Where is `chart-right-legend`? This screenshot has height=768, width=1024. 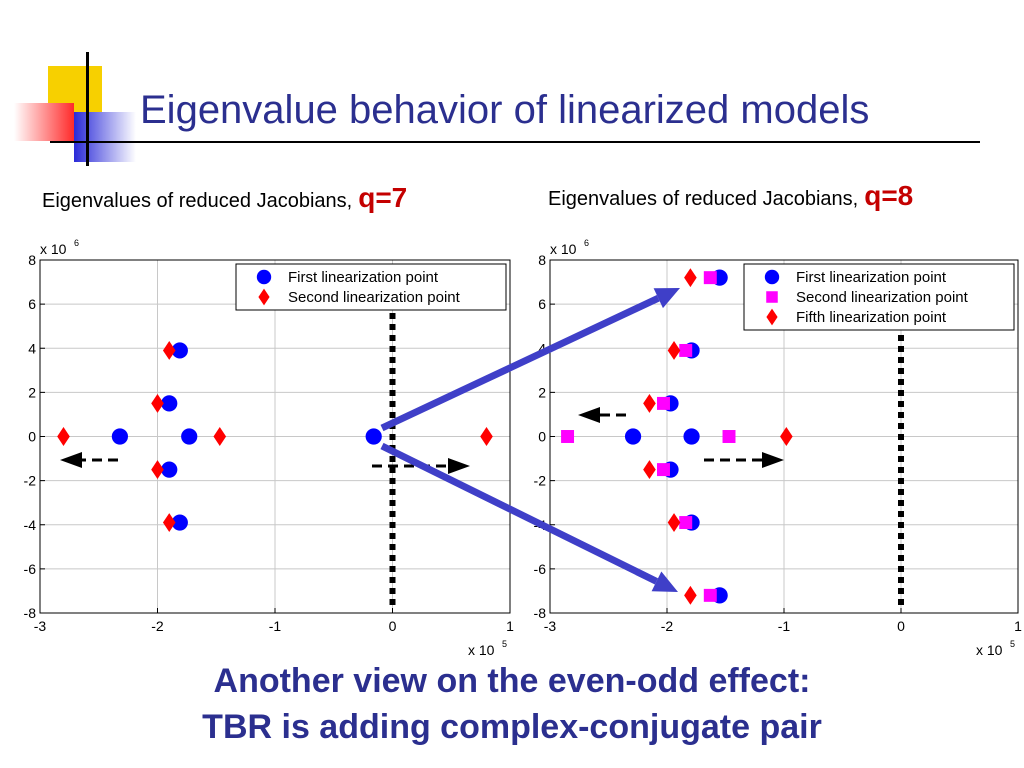 chart-right-legend is located at coordinates (879, 297).